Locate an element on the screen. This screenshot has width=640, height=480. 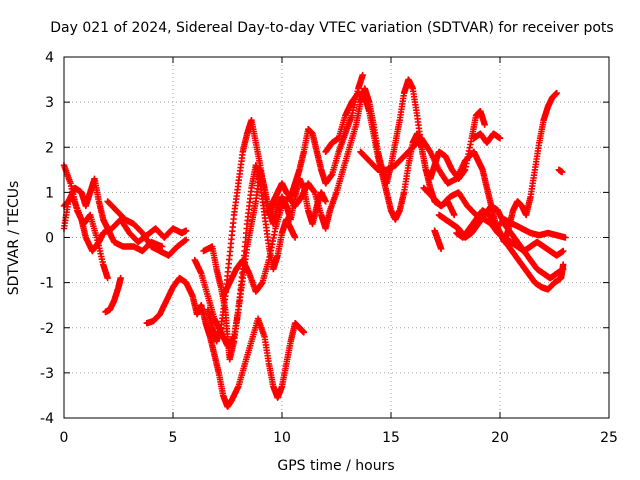
y-tick-label: -3 is located at coordinates (47, 374).